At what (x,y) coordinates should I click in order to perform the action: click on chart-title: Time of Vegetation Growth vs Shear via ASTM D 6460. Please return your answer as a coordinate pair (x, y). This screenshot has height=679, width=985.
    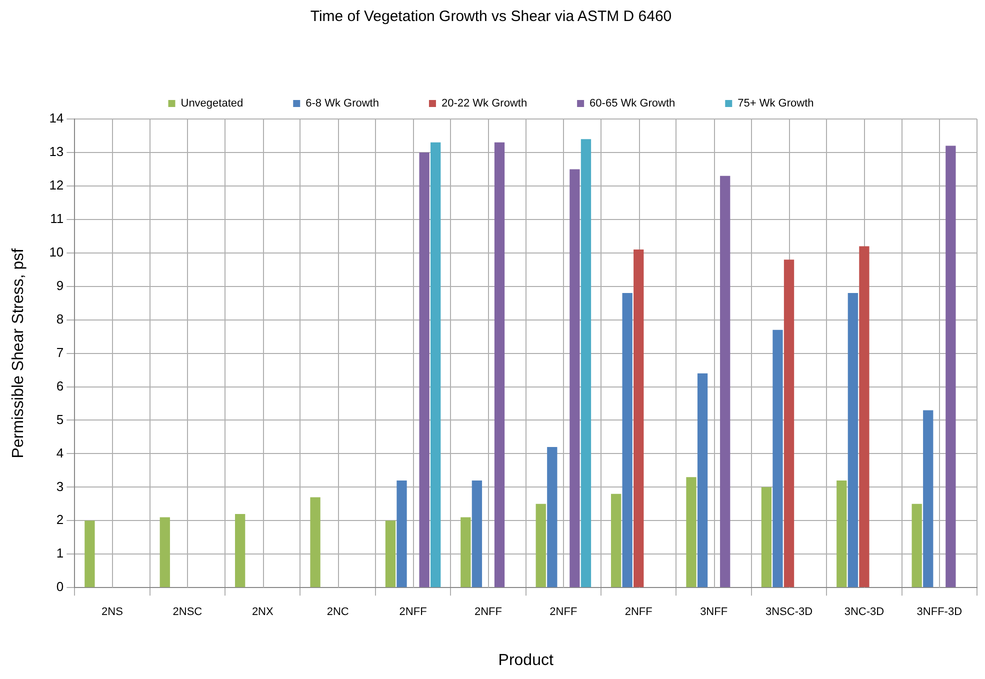
    Looking at the image, I should click on (491, 17).